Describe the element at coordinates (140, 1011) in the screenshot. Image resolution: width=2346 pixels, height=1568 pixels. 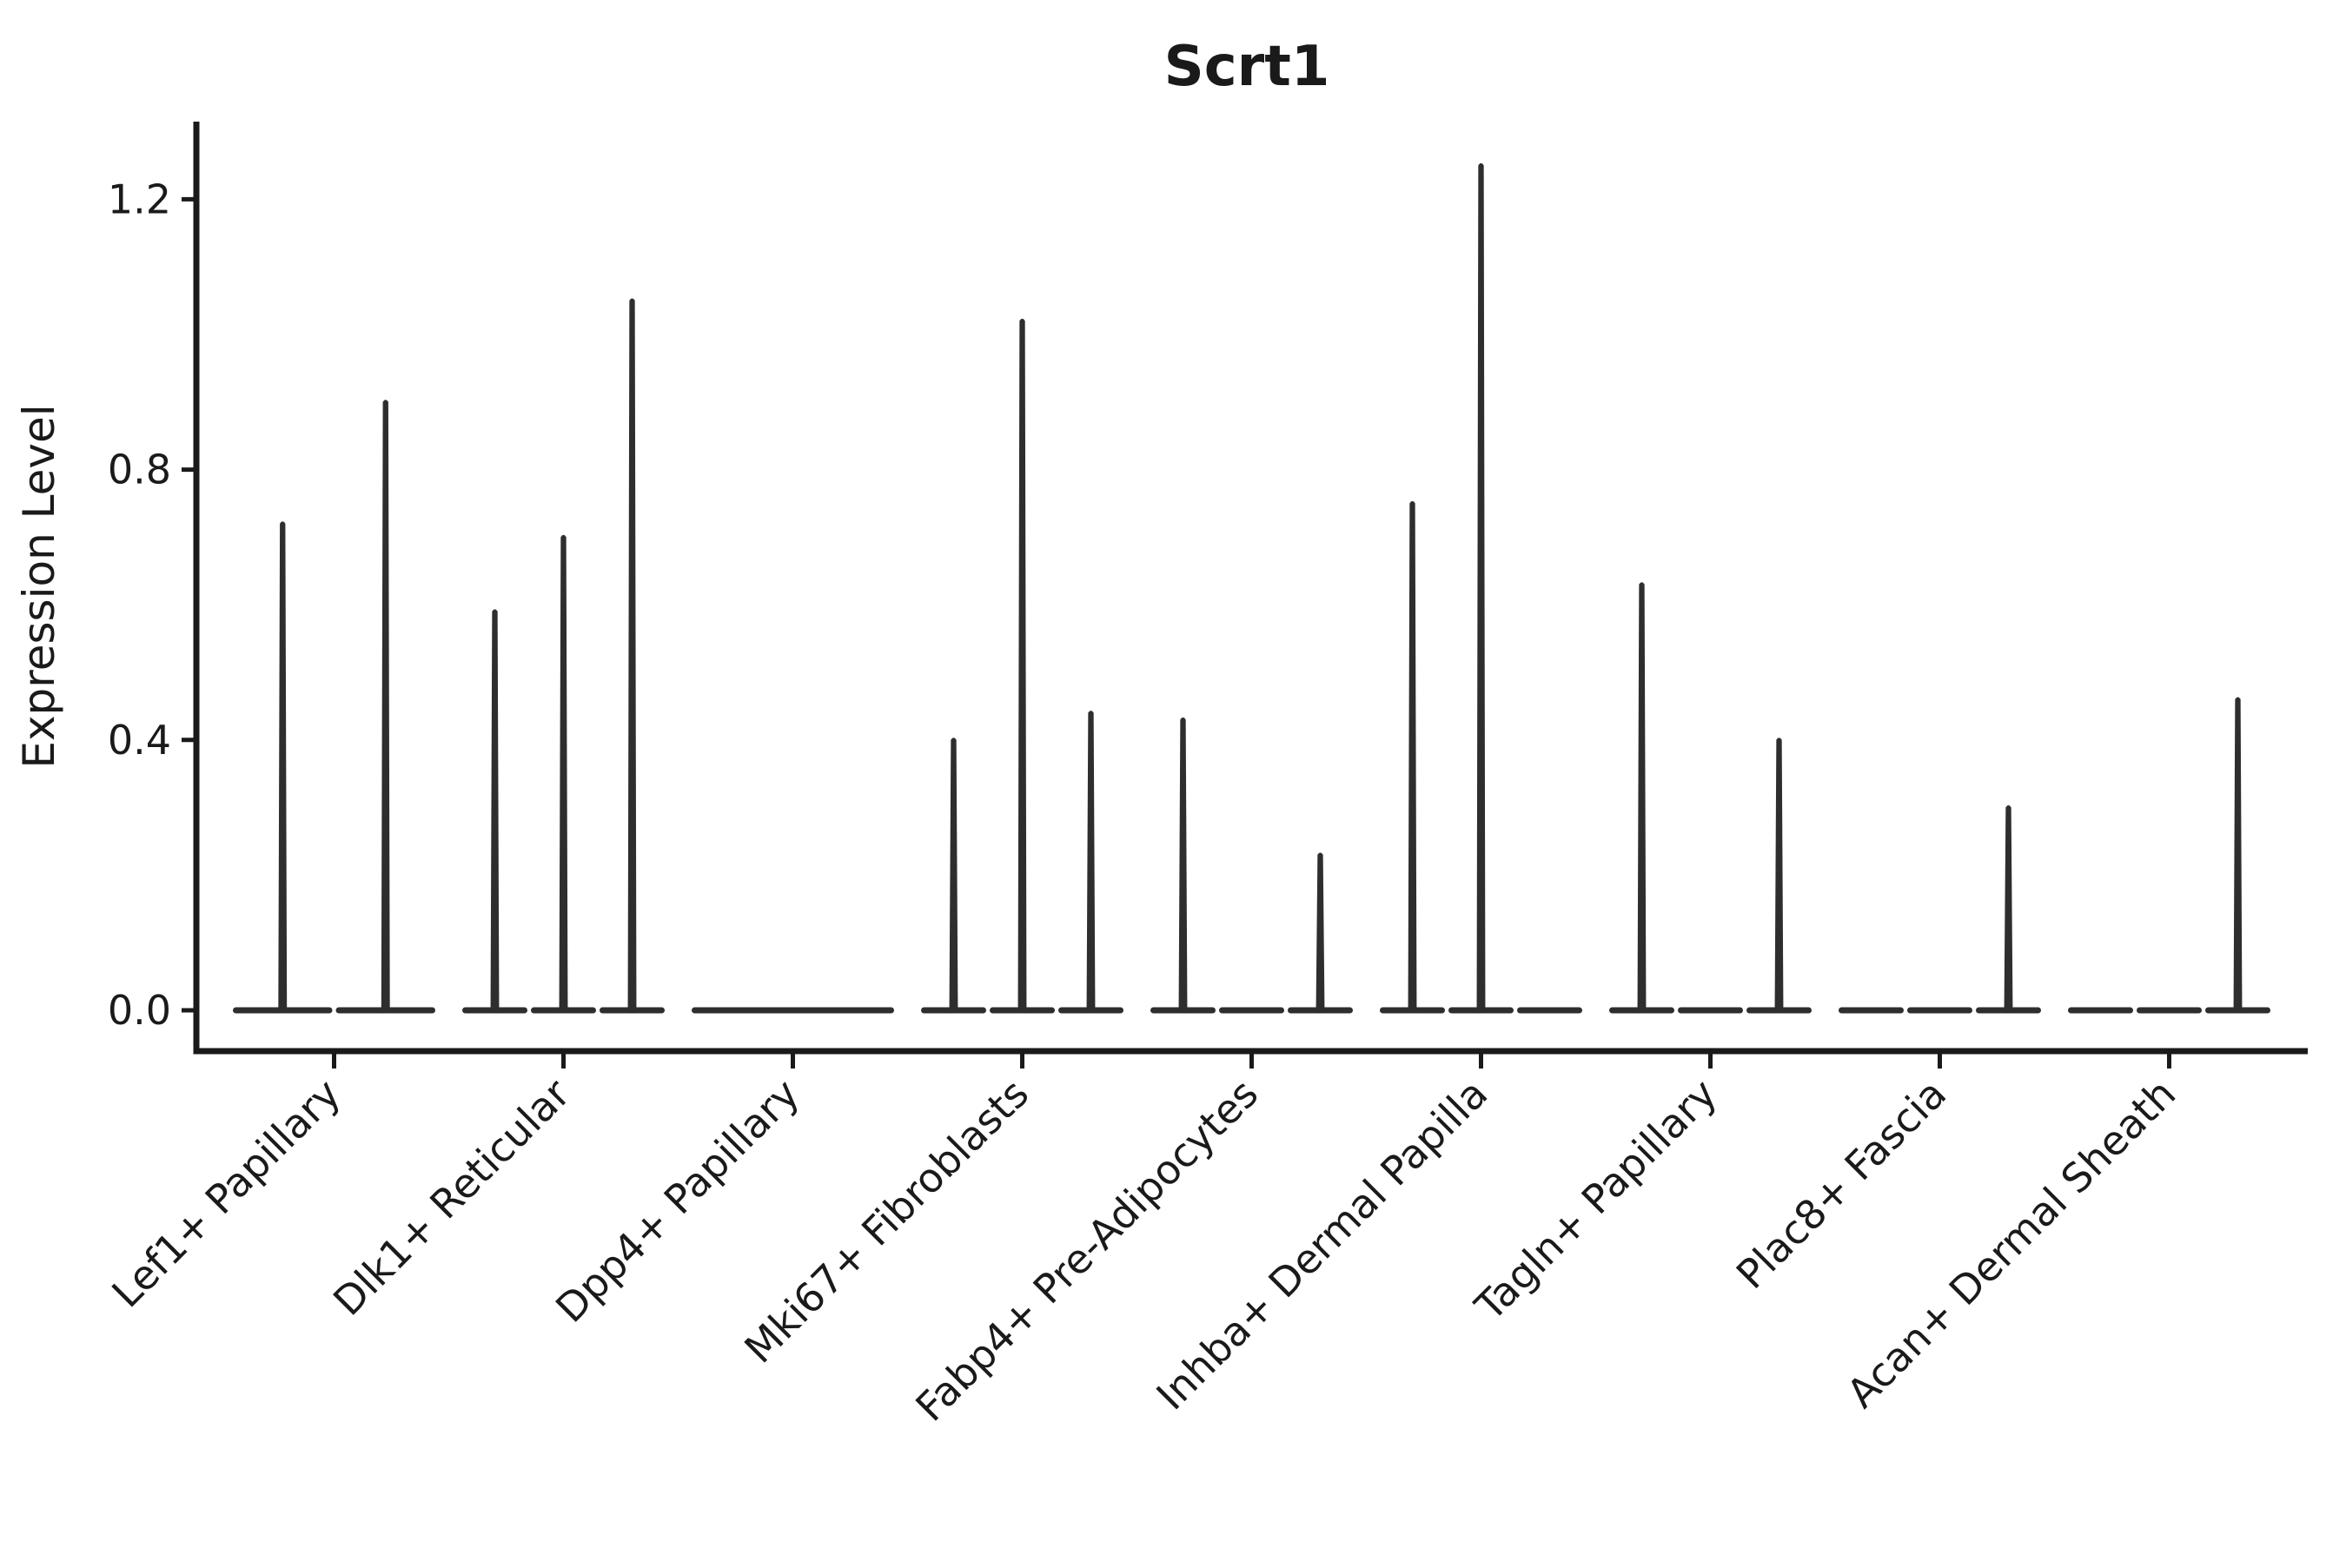
I see `y-tick-label: 0.0` at that location.